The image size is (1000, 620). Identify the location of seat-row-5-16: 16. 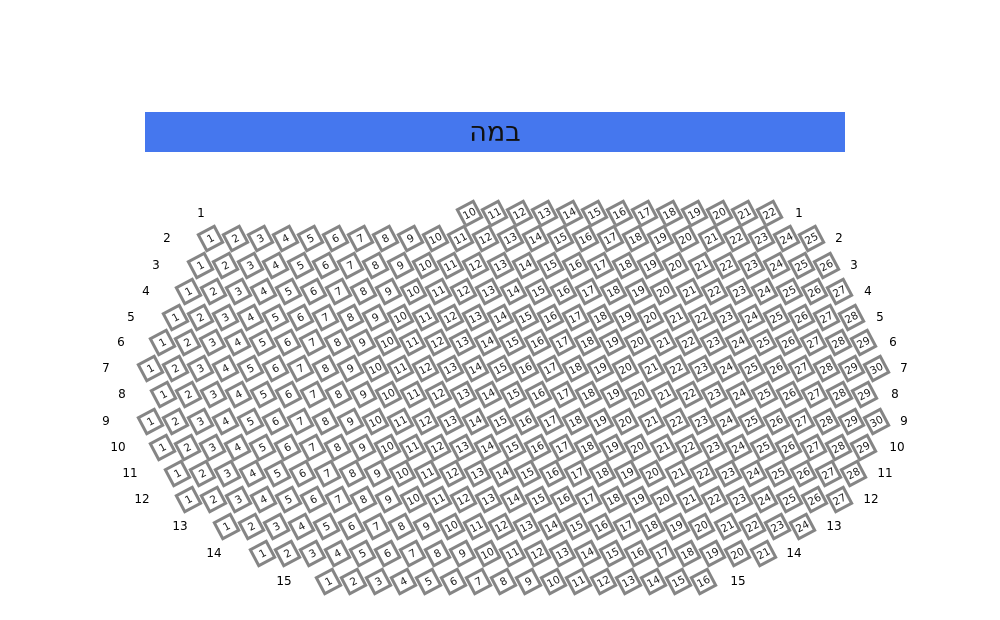
(550, 317).